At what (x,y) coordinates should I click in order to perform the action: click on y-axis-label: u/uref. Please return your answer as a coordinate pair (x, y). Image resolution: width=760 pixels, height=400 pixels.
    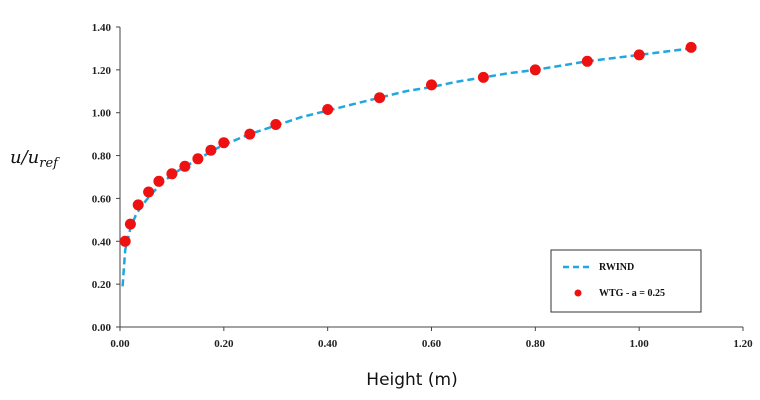
    Looking at the image, I should click on (35, 159).